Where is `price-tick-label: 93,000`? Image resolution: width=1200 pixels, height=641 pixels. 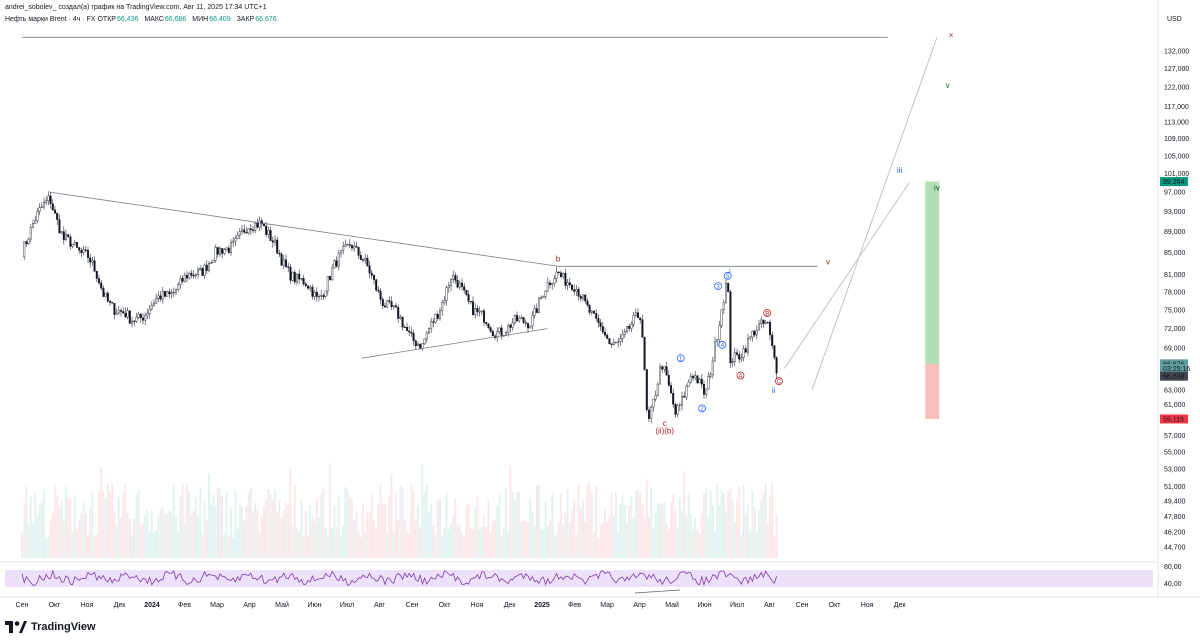
price-tick-label: 93,000 is located at coordinates (1175, 212).